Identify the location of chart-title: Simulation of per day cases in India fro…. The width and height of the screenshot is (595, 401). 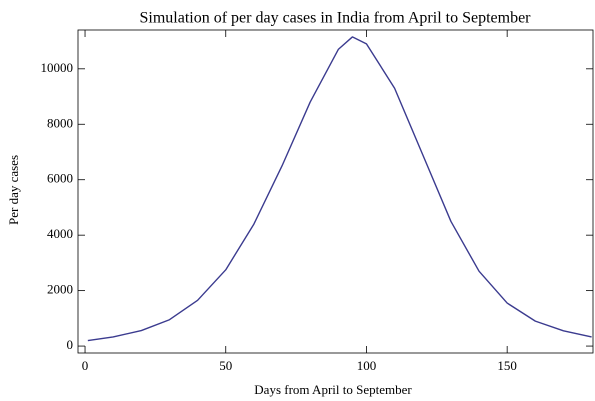
(335, 18).